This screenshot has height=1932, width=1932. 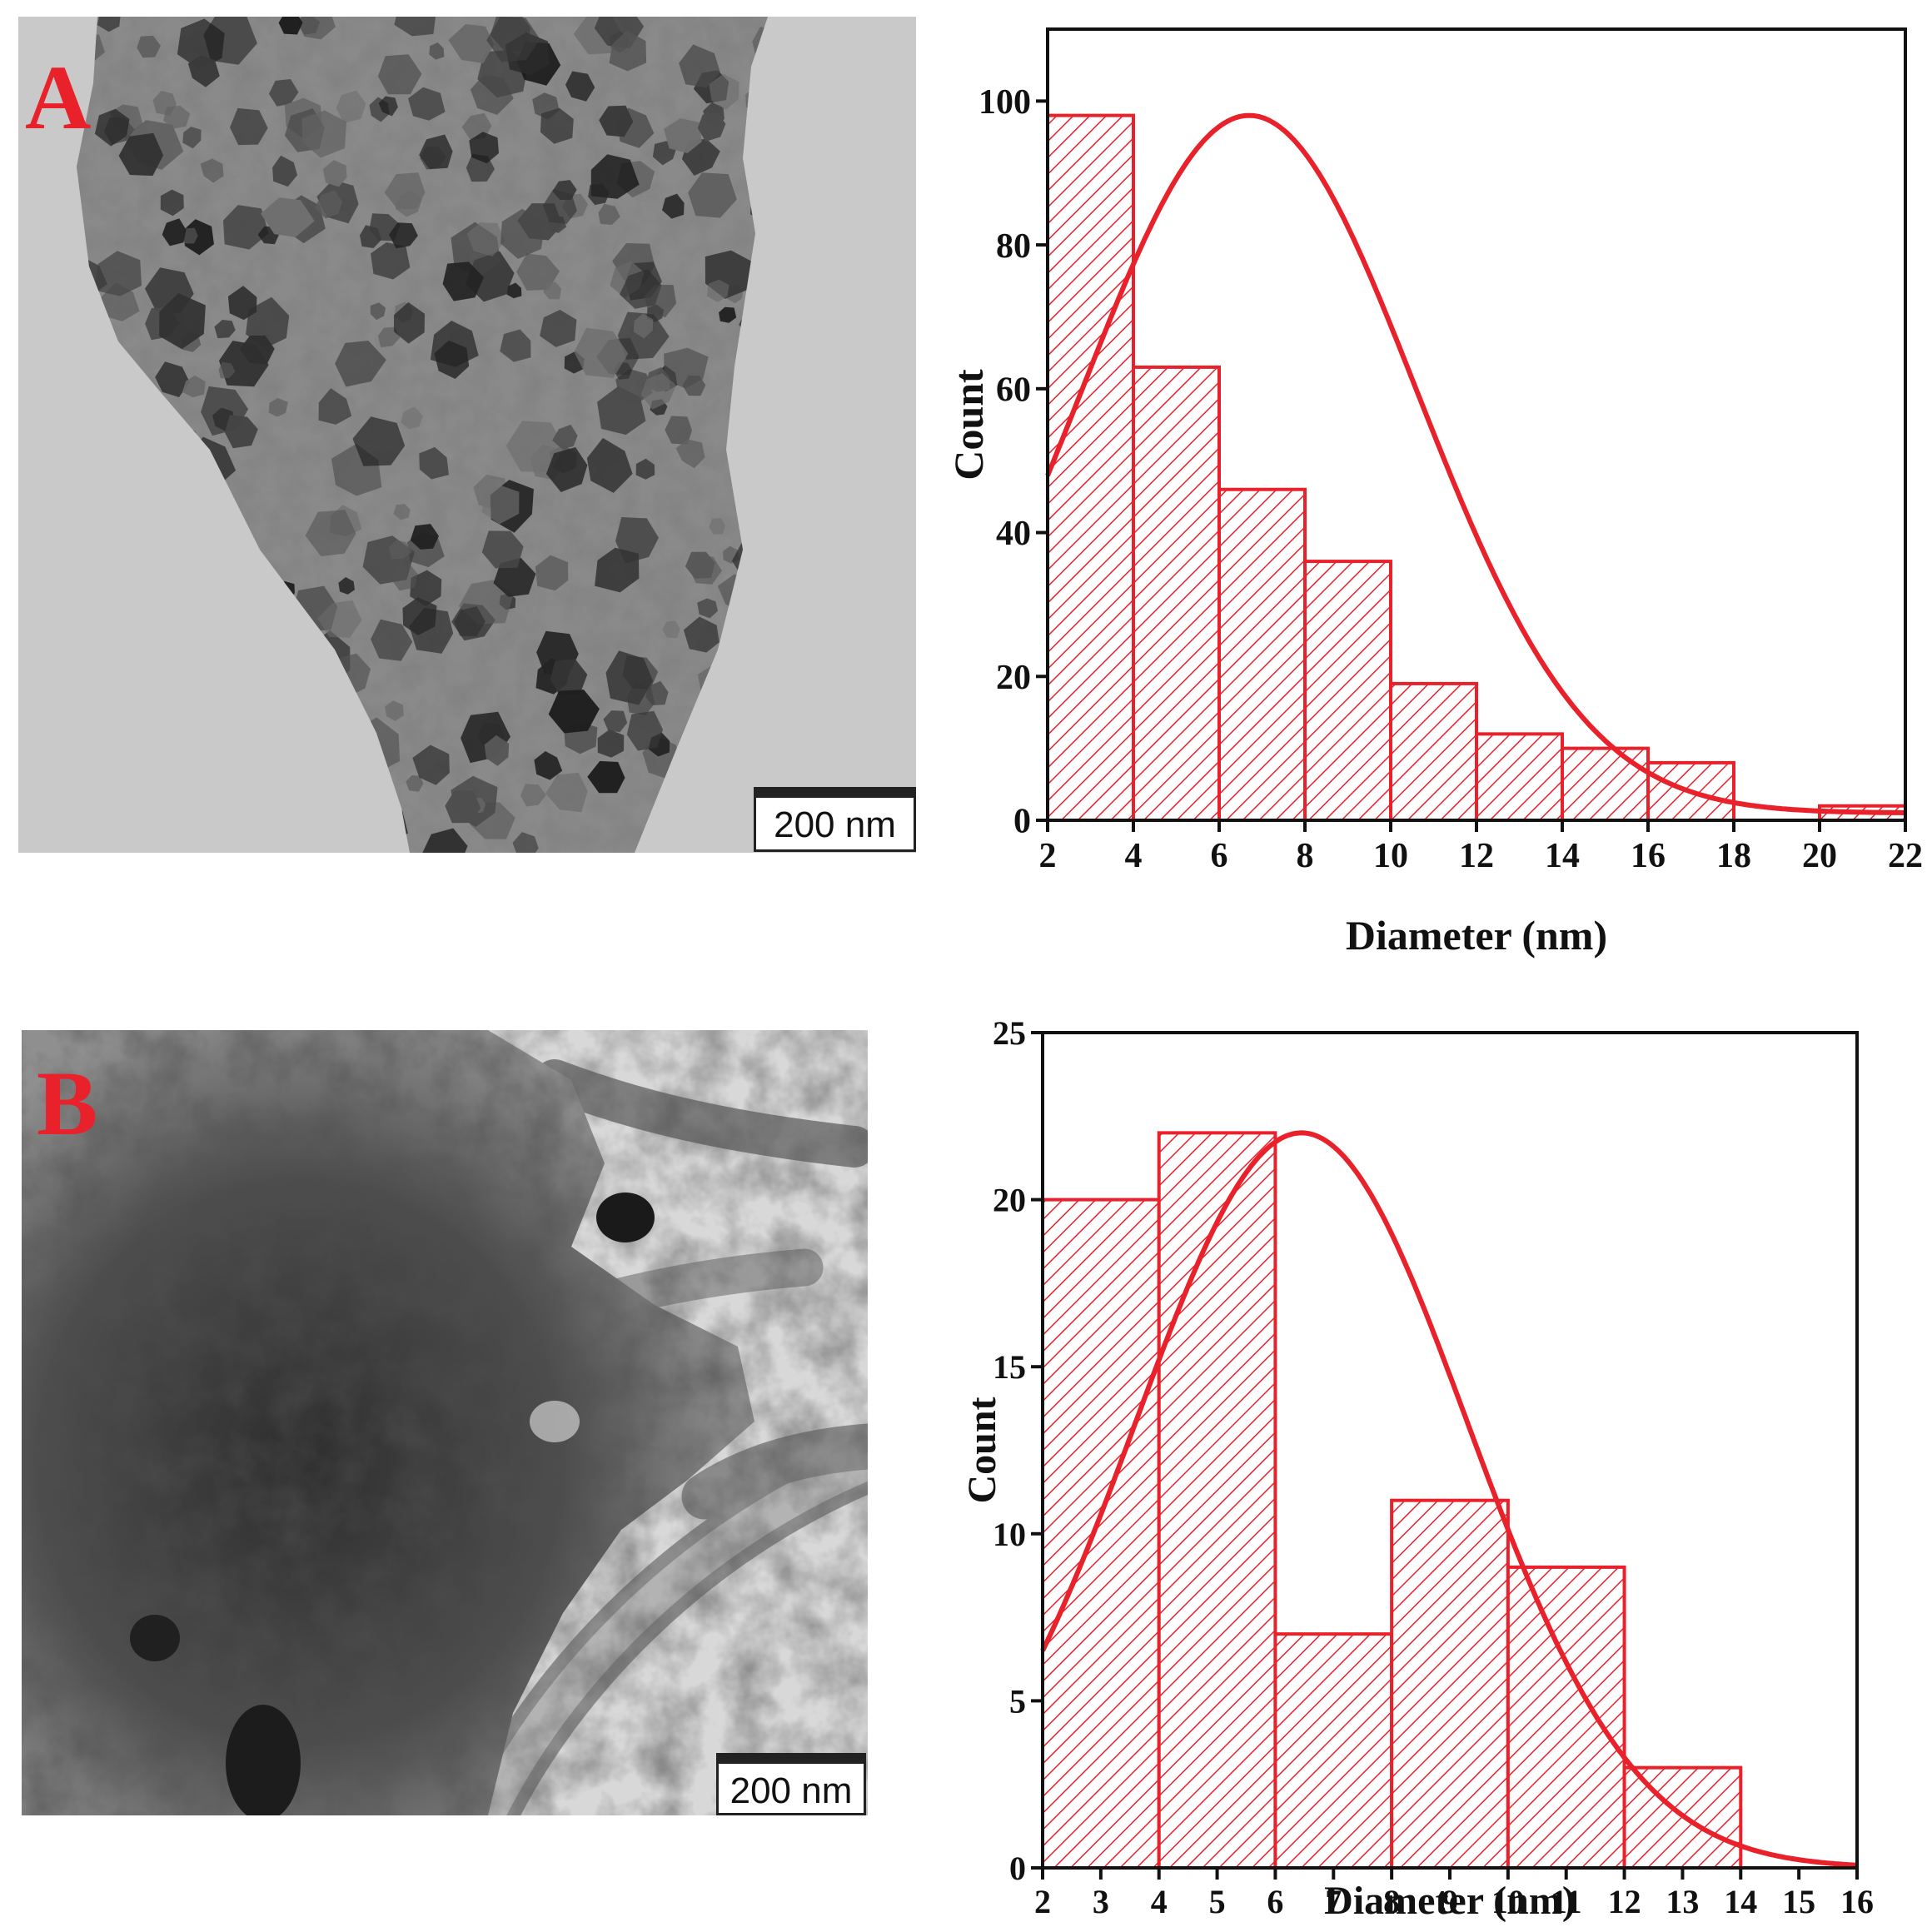 What do you see at coordinates (968, 425) in the screenshot?
I see `y-axis-label: Count` at bounding box center [968, 425].